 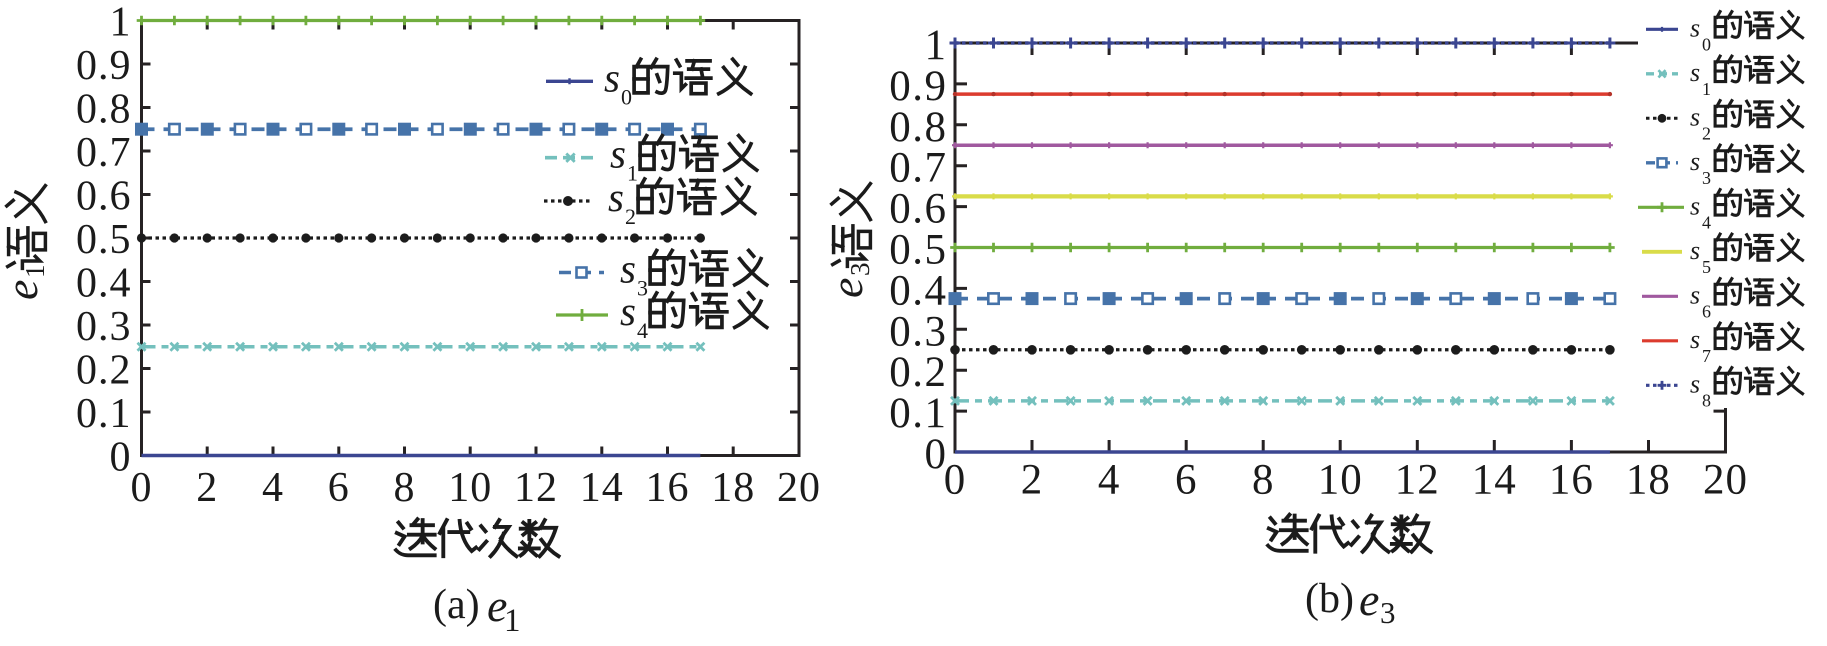 I want to click on svg-text: 7, so click(x=1706, y=356).